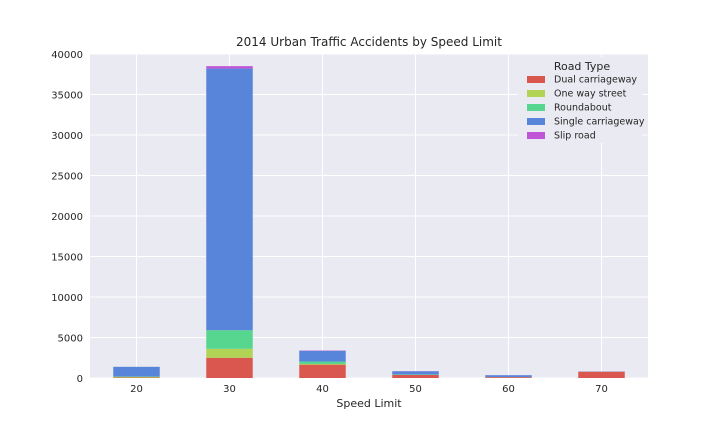  Describe the element at coordinates (67, 96) in the screenshot. I see `y-tick-label: 35000` at that location.